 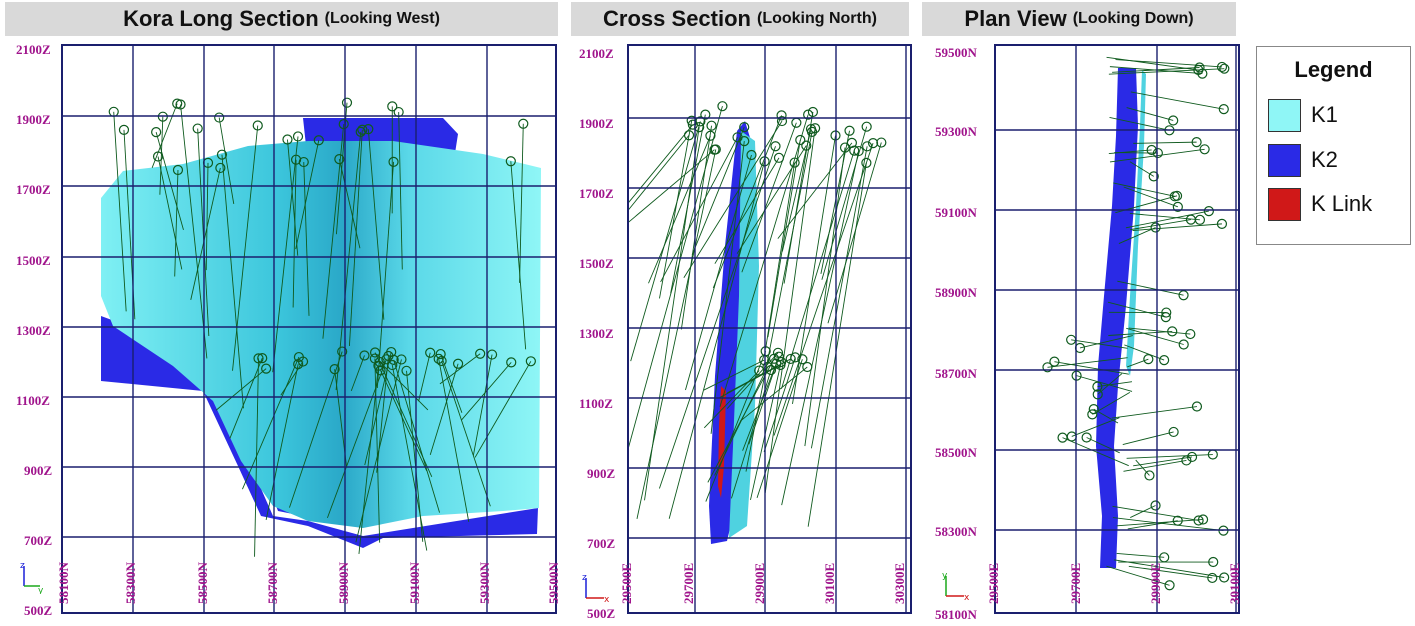 I want to click on long-x-label-59500: 59500N, so click(x=553, y=583).